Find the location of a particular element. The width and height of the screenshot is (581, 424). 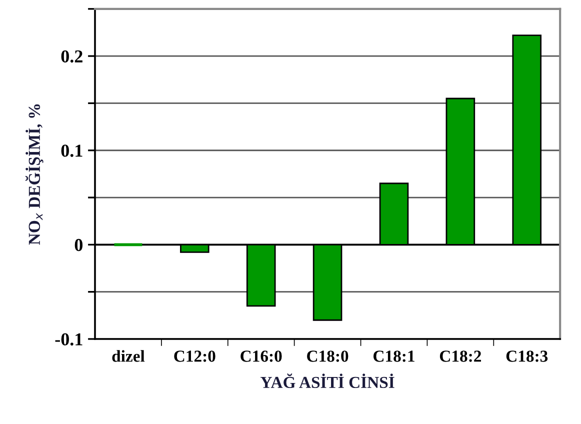

x-tick-label: C12:0 is located at coordinates (195, 356).